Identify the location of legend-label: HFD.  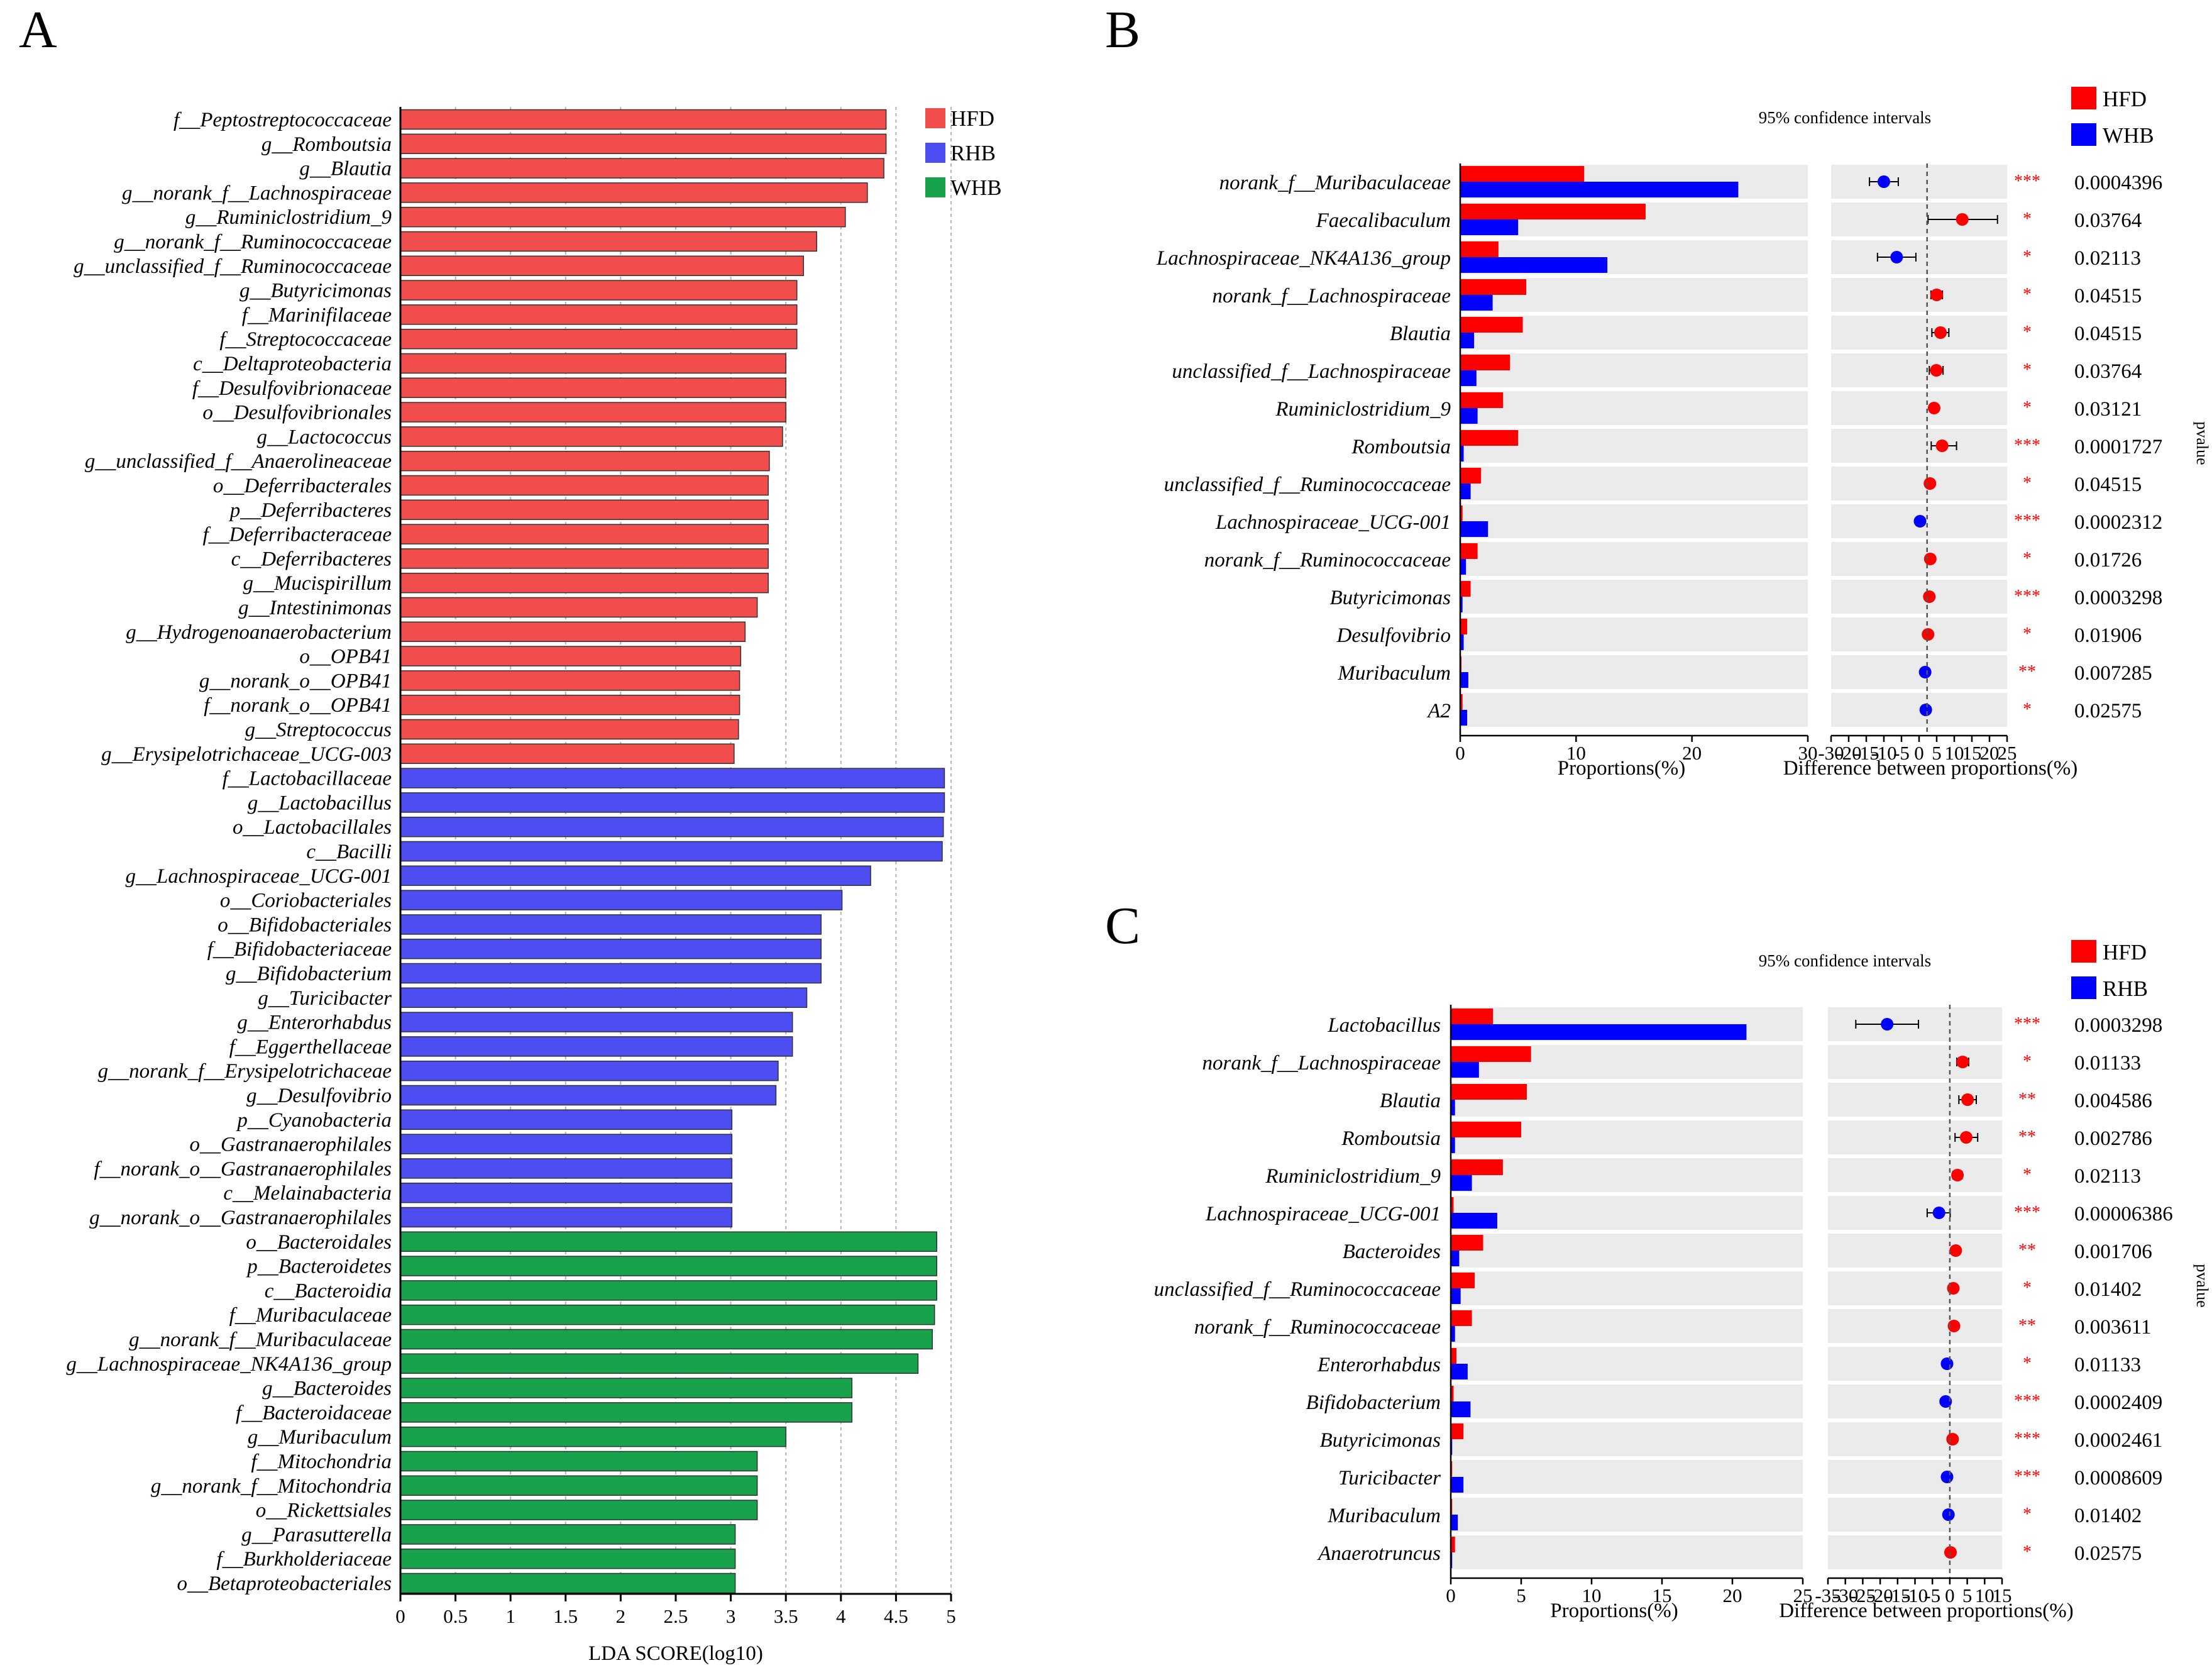
(2125, 952).